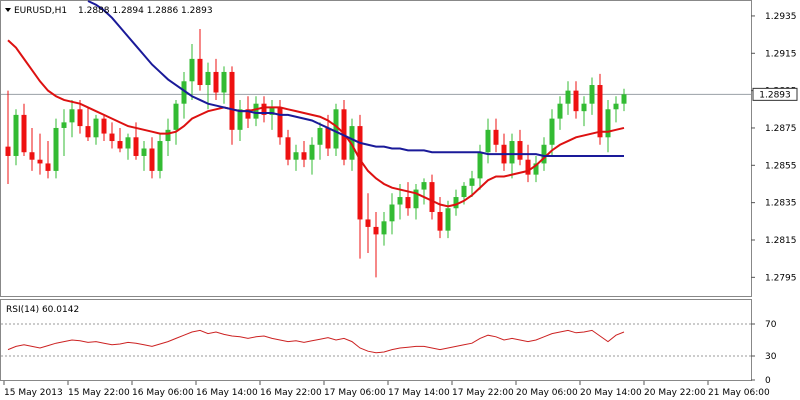  I want to click on price-tick-label: 1.2795, so click(781, 278).